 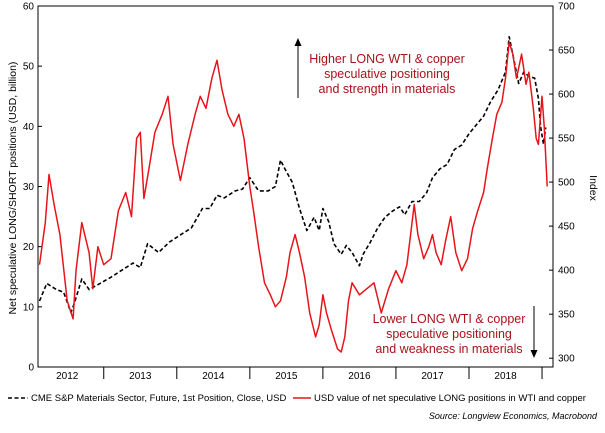 What do you see at coordinates (566, 271) in the screenshot?
I see `right-tick-label: 400` at bounding box center [566, 271].